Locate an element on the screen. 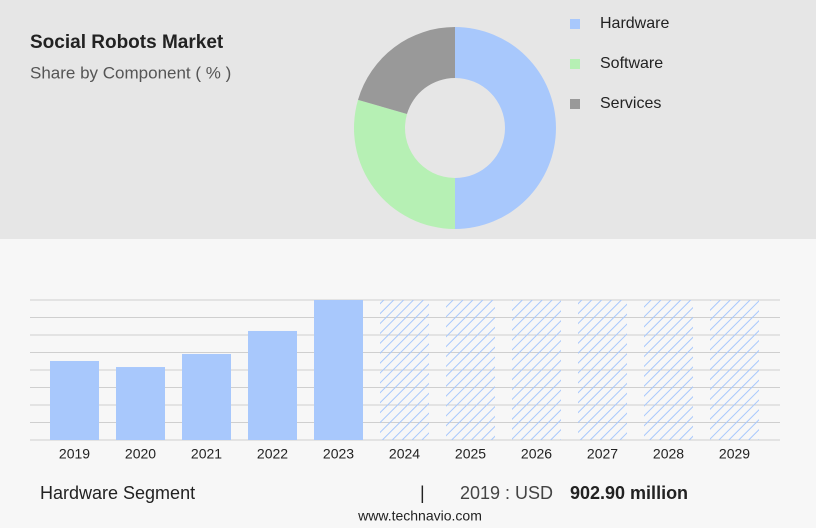  x-tick-label: 2019 is located at coordinates (74, 454).